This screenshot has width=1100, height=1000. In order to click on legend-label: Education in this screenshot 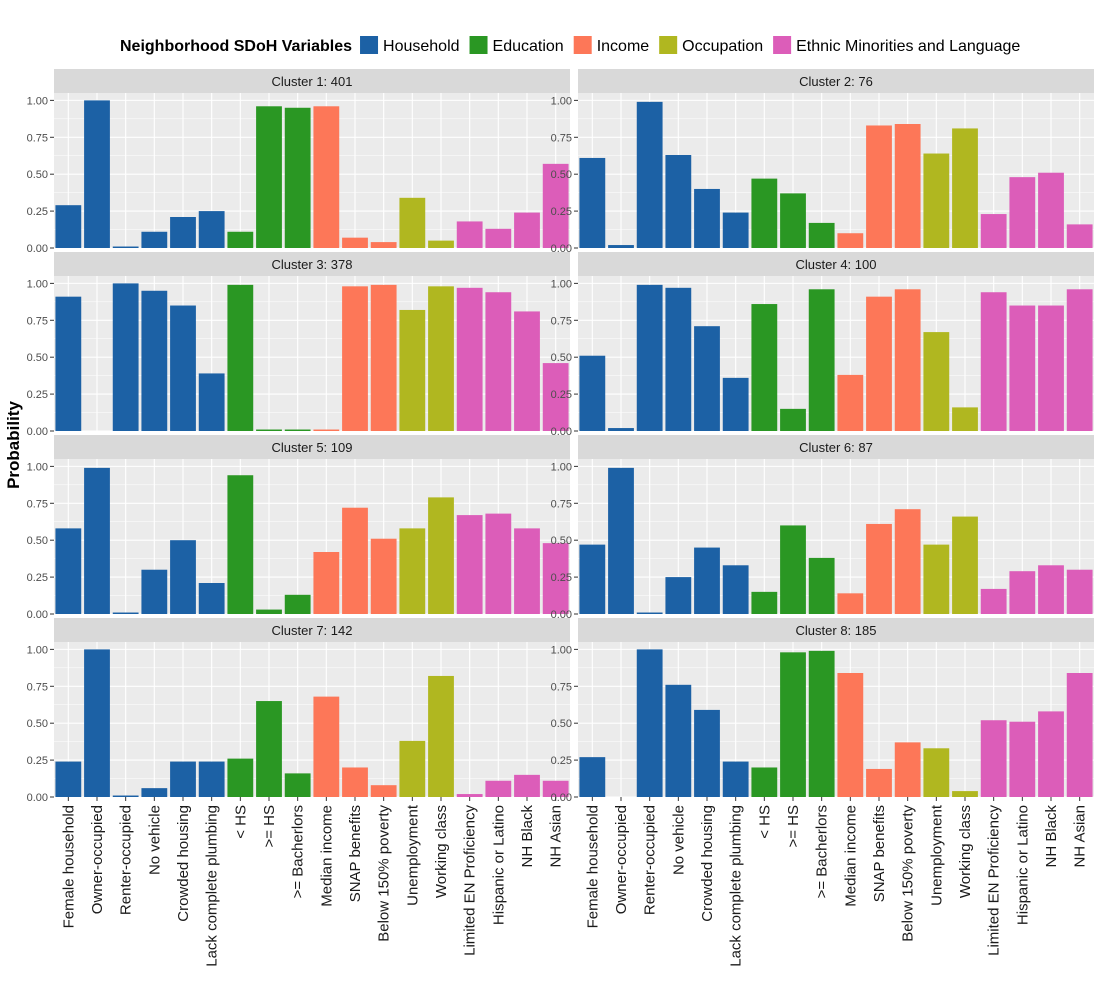, I will do `click(528, 46)`.